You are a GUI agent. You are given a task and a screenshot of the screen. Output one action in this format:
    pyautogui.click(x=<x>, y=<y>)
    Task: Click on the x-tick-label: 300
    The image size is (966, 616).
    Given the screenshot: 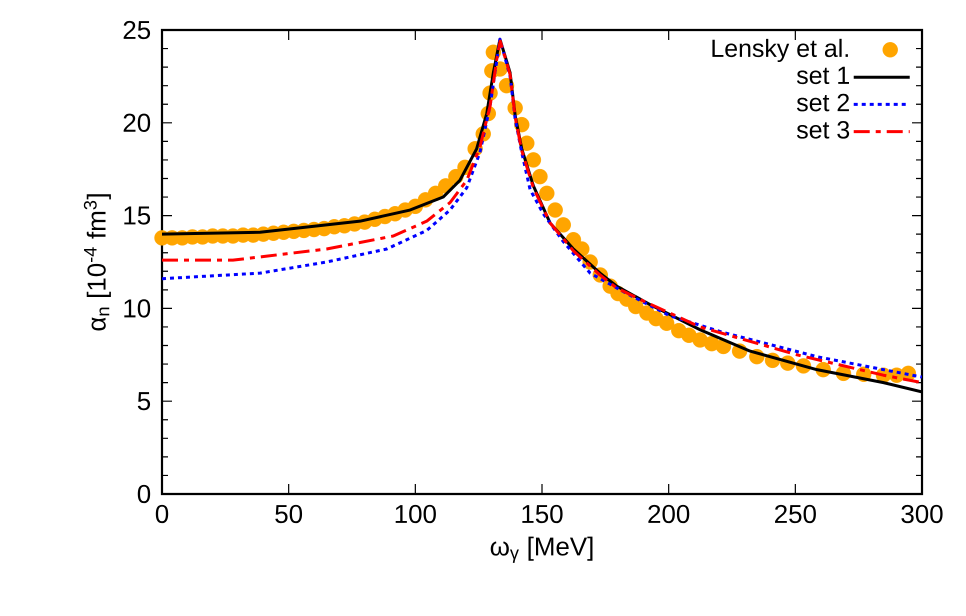 What is the action you would take?
    pyautogui.click(x=922, y=514)
    